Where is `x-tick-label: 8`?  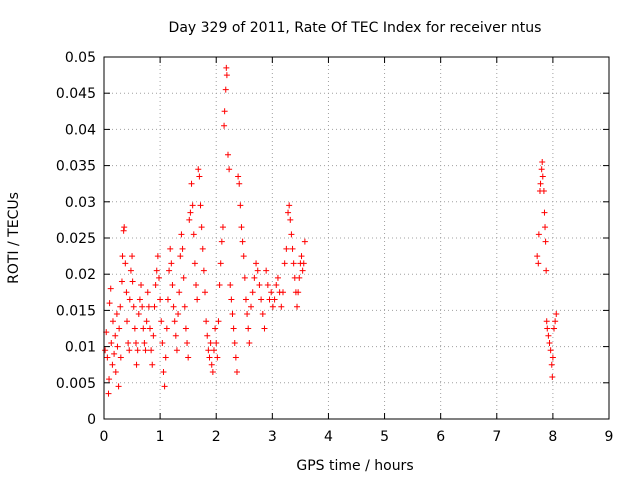 x-tick-label: 8 is located at coordinates (552, 437).